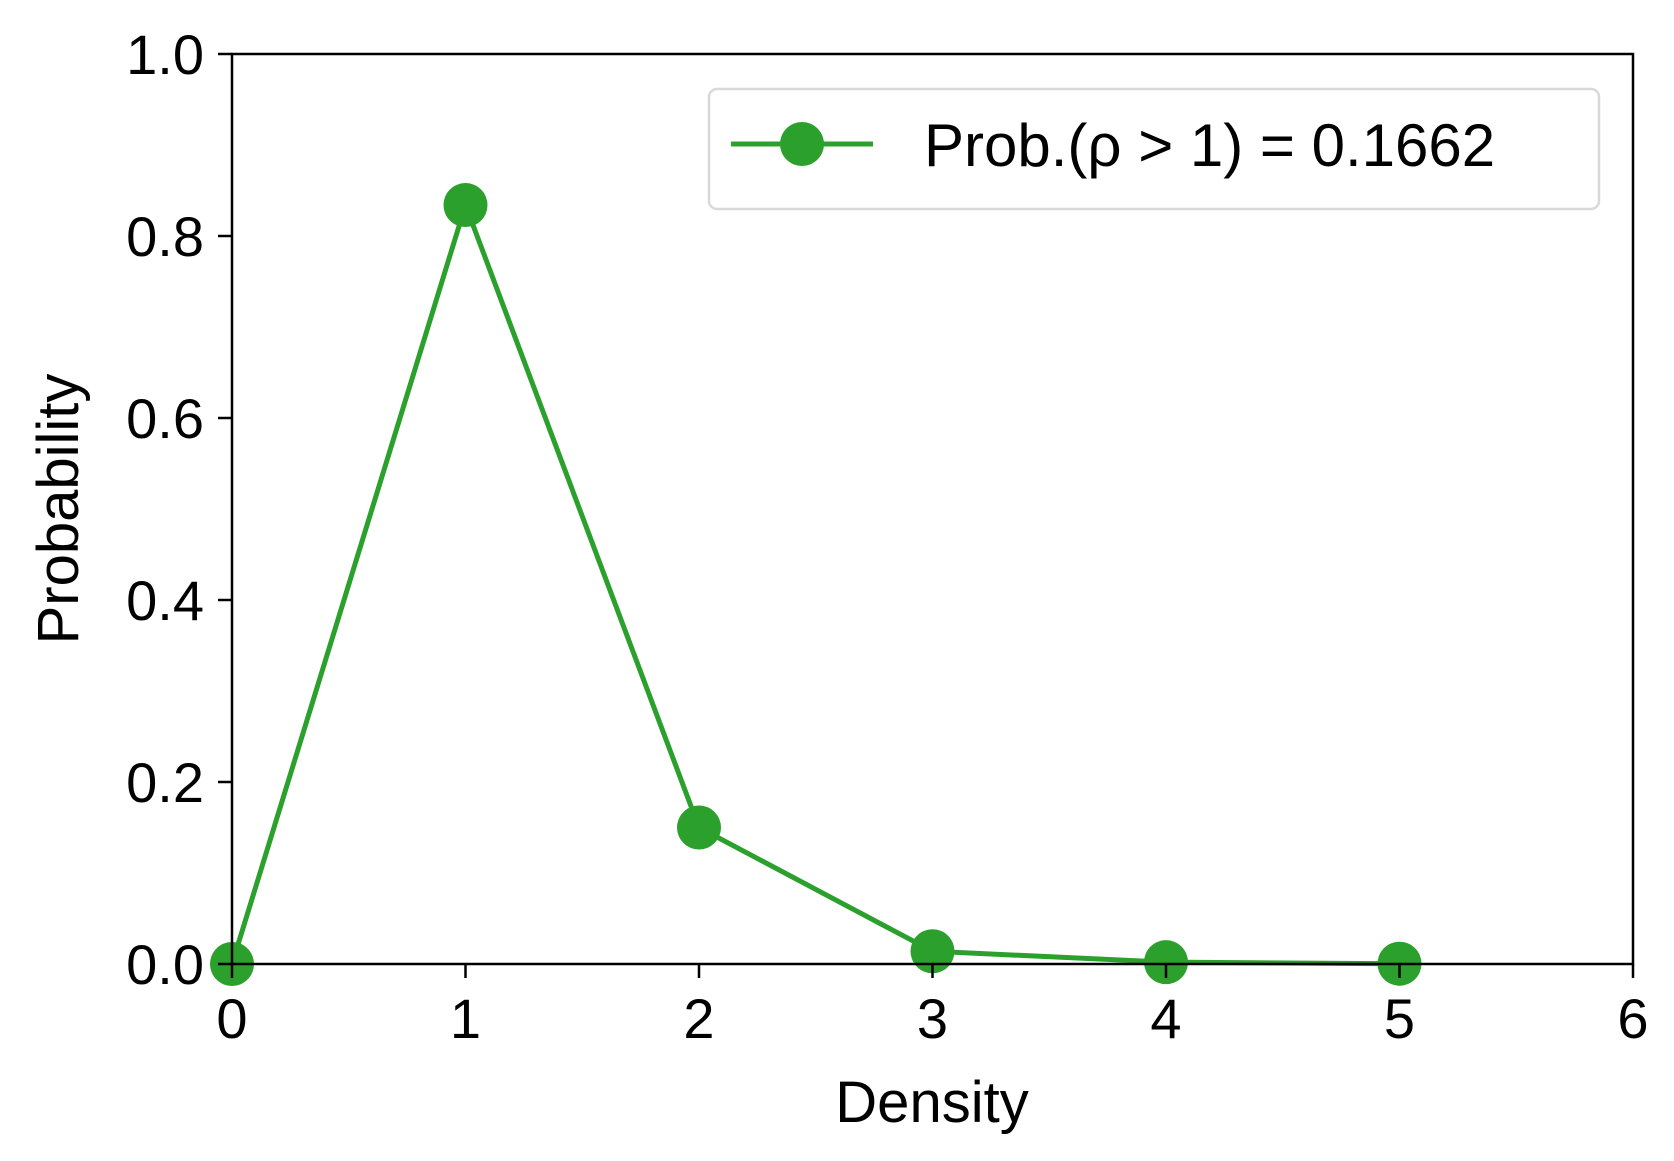 The width and height of the screenshot is (1674, 1161). What do you see at coordinates (231, 1018) in the screenshot?
I see `x-tick-label: 0` at bounding box center [231, 1018].